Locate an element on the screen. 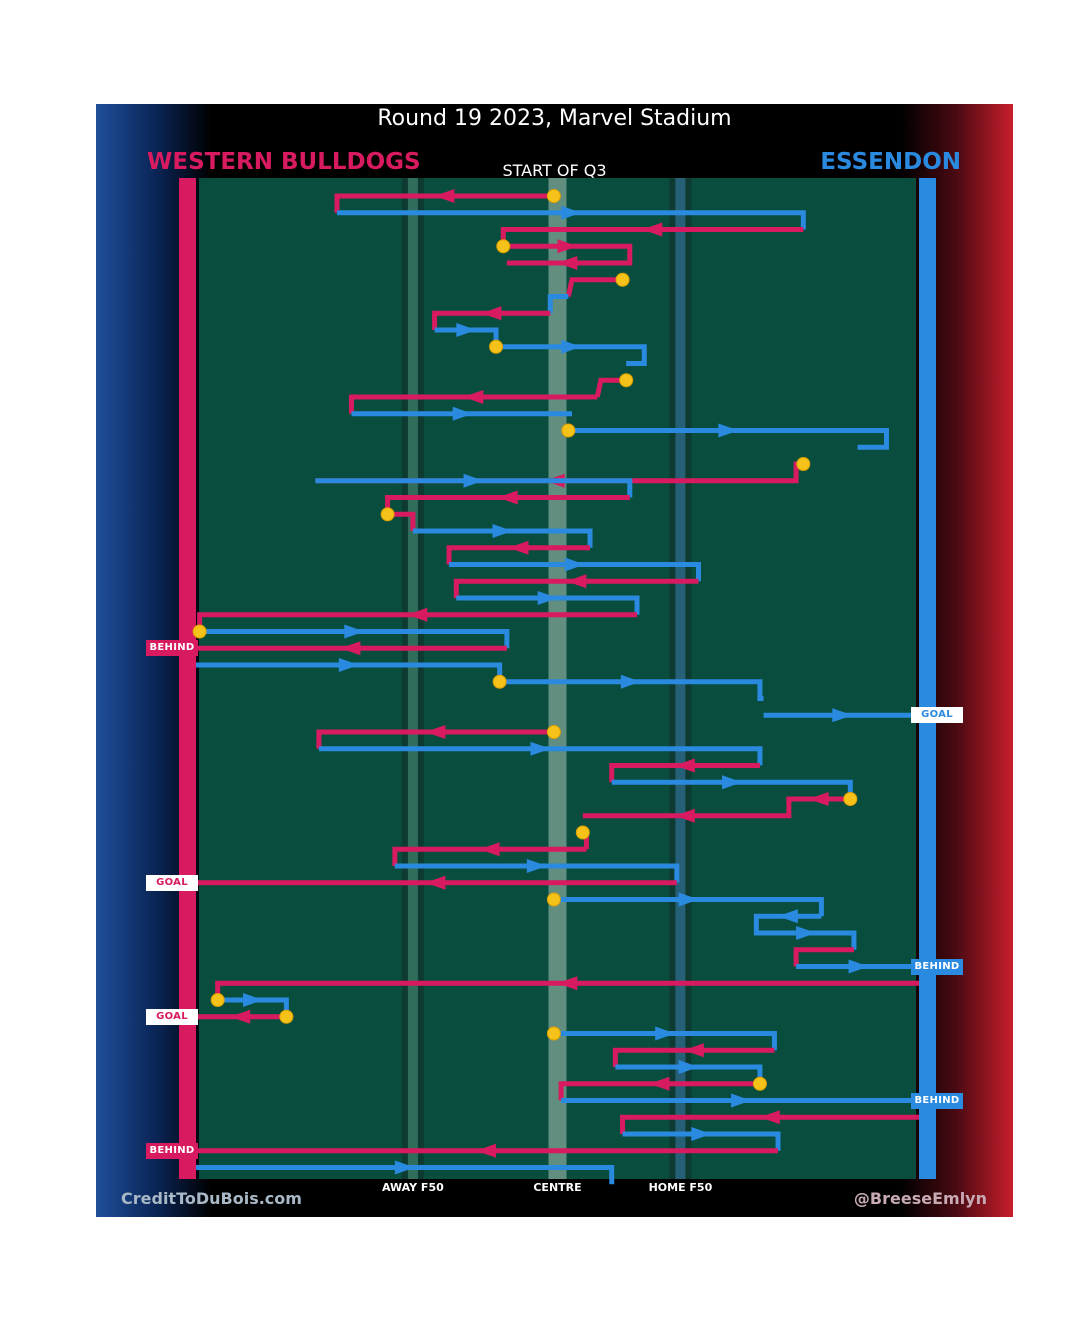  x-tick-centre: CENTRE is located at coordinates (557, 1187).